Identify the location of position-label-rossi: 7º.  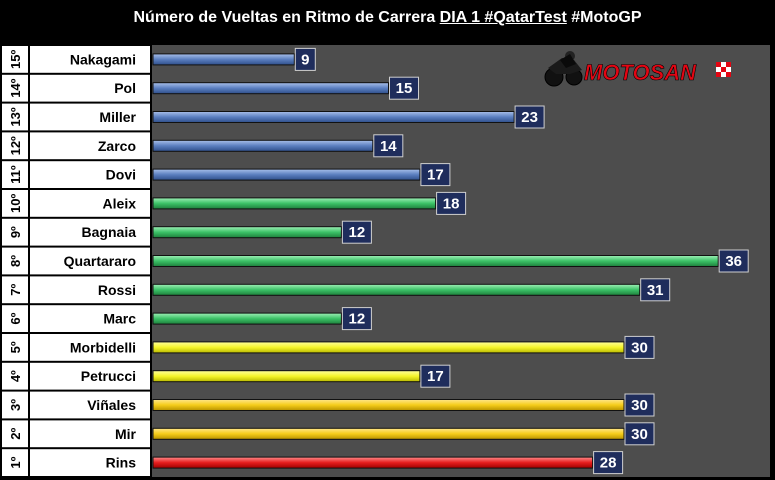
(15, 290).